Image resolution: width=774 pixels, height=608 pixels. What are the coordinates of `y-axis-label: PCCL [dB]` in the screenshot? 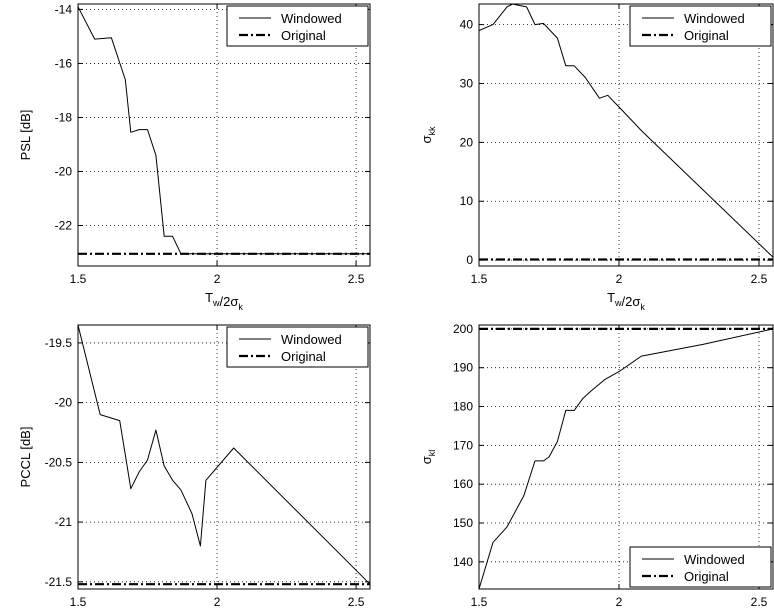 It's located at (25, 457).